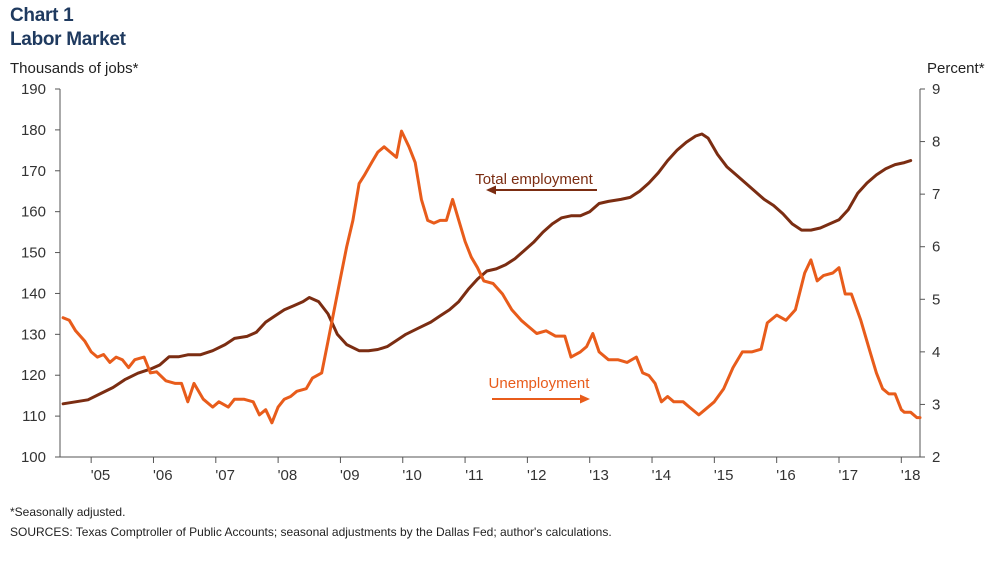 The height and width of the screenshot is (566, 997). What do you see at coordinates (786, 475) in the screenshot?
I see `x-tick-label: '16` at bounding box center [786, 475].